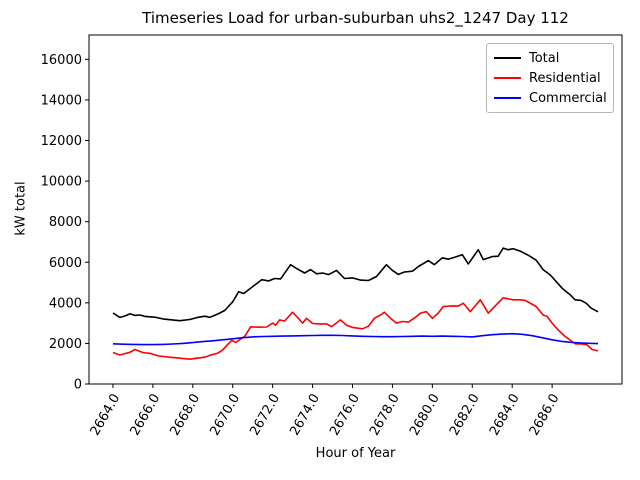 This screenshot has width=640, height=480. What do you see at coordinates (355, 328) in the screenshot?
I see `line-residential` at bounding box center [355, 328].